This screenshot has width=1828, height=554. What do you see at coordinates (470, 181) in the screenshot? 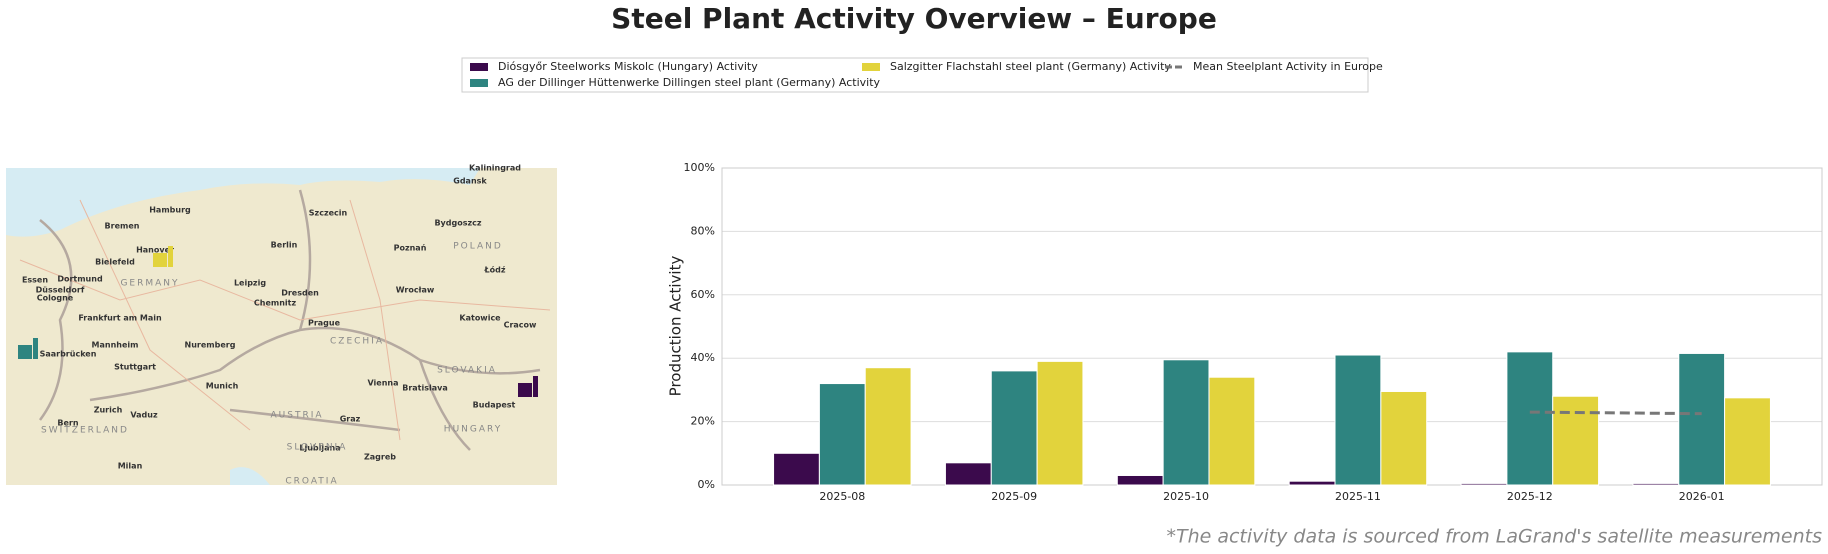
I see `map-city: Gdansk` at bounding box center [470, 181].